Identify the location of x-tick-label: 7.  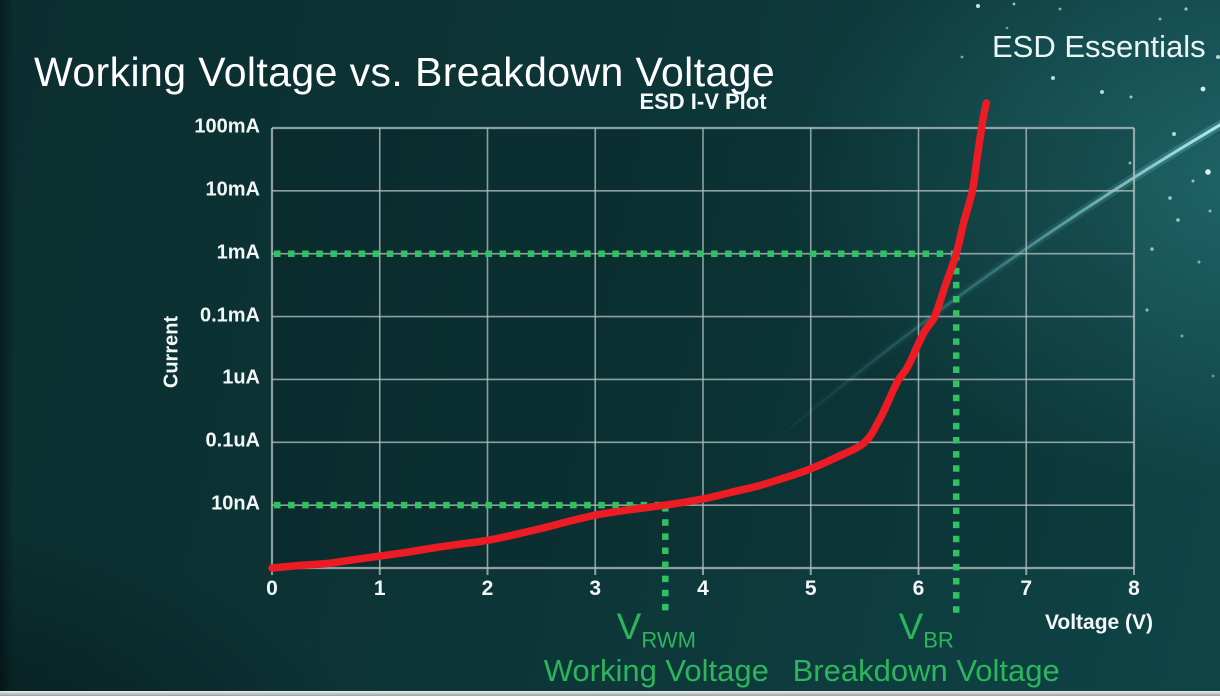
(1026, 588).